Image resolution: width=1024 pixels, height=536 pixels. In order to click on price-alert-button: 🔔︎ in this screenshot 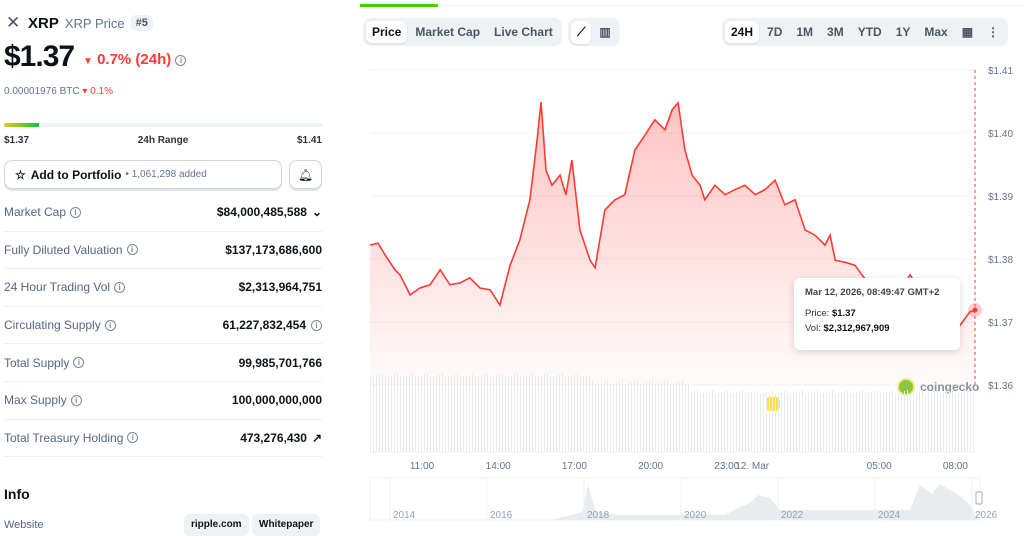, I will do `click(305, 174)`.